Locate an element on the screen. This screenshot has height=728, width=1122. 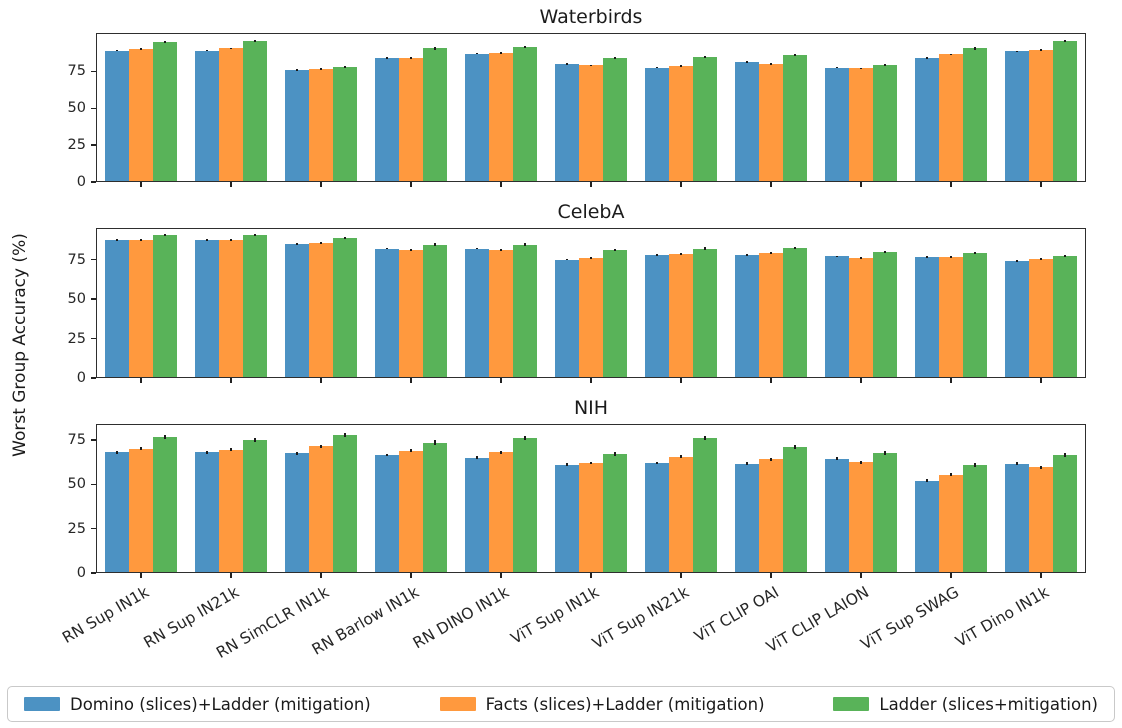
y-tick-label: 0 is located at coordinates (81, 573).